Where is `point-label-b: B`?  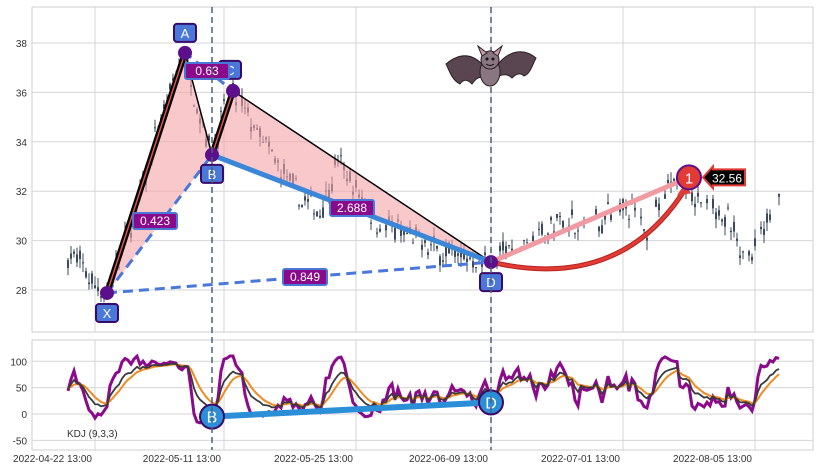 point-label-b: B is located at coordinates (212, 174).